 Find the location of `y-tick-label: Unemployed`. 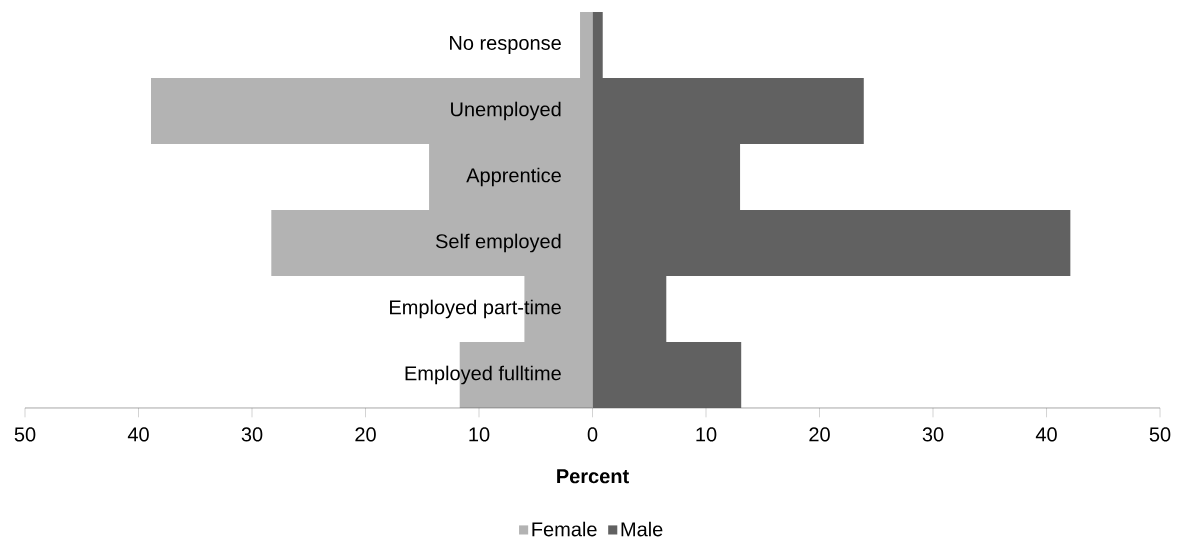

y-tick-label: Unemployed is located at coordinates (506, 111).